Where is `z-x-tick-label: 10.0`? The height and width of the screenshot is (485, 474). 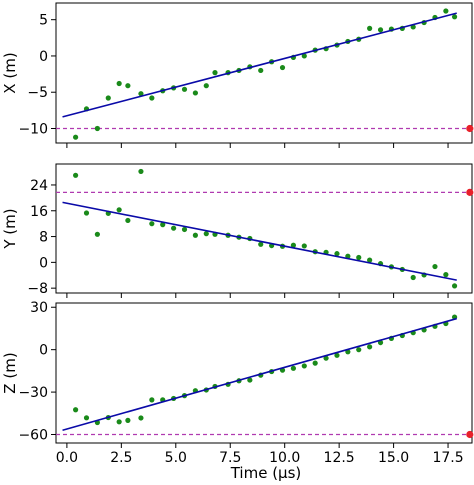 z-x-tick-label: 10.0 is located at coordinates (284, 458).